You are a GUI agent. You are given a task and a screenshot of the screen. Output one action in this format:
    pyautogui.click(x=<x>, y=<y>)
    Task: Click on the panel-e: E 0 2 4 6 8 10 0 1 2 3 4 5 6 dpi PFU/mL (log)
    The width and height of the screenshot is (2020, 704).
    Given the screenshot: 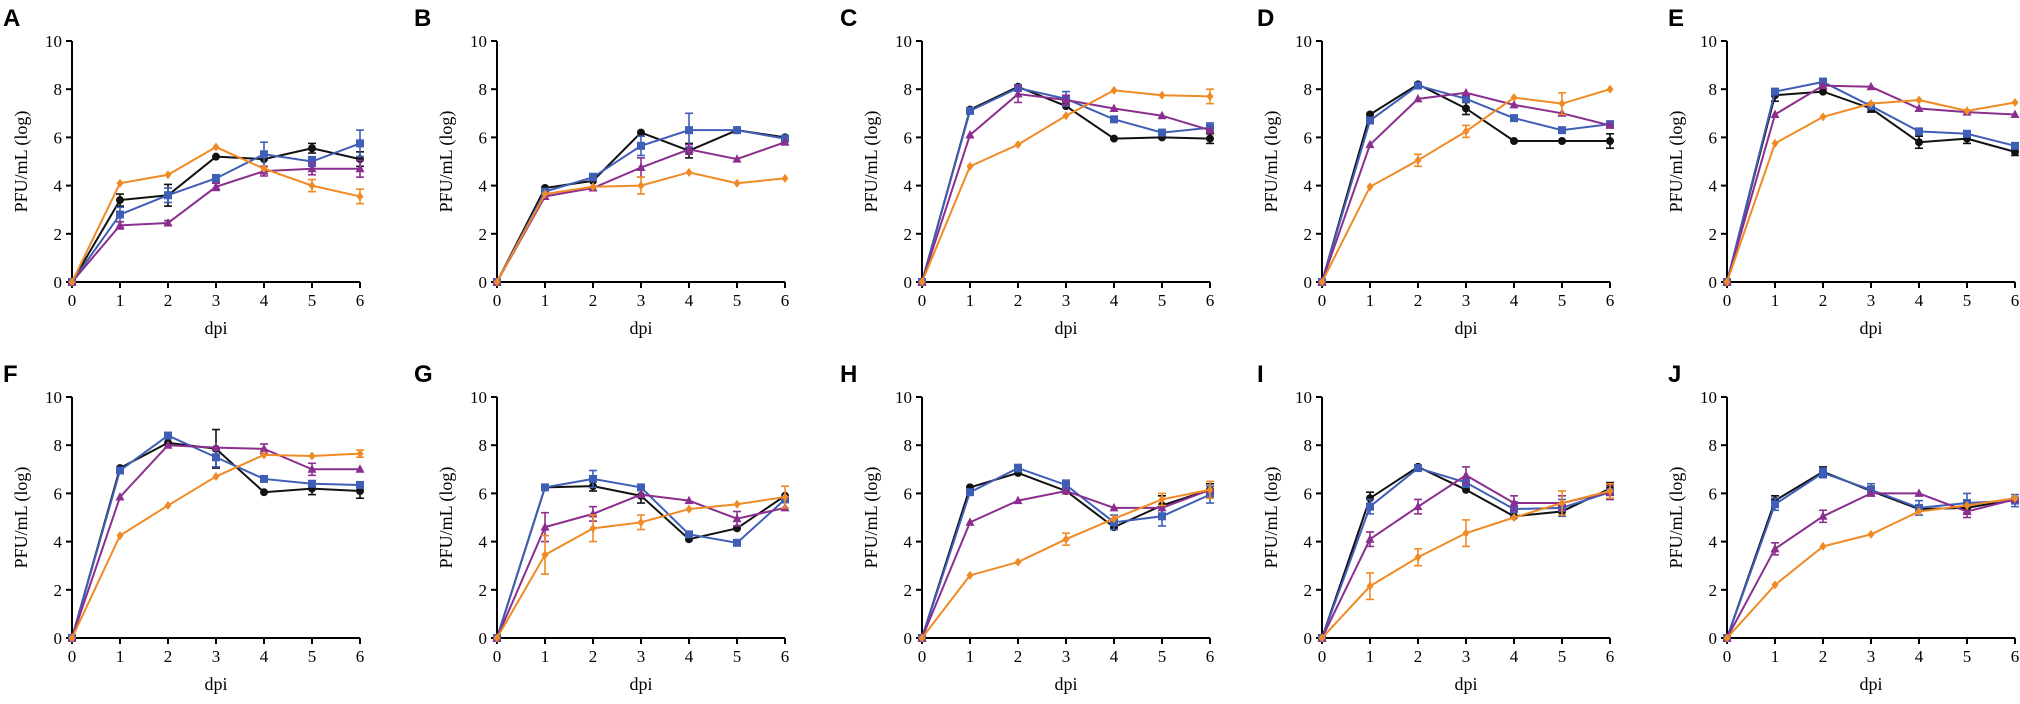 What is the action you would take?
    pyautogui.click(x=1843, y=171)
    